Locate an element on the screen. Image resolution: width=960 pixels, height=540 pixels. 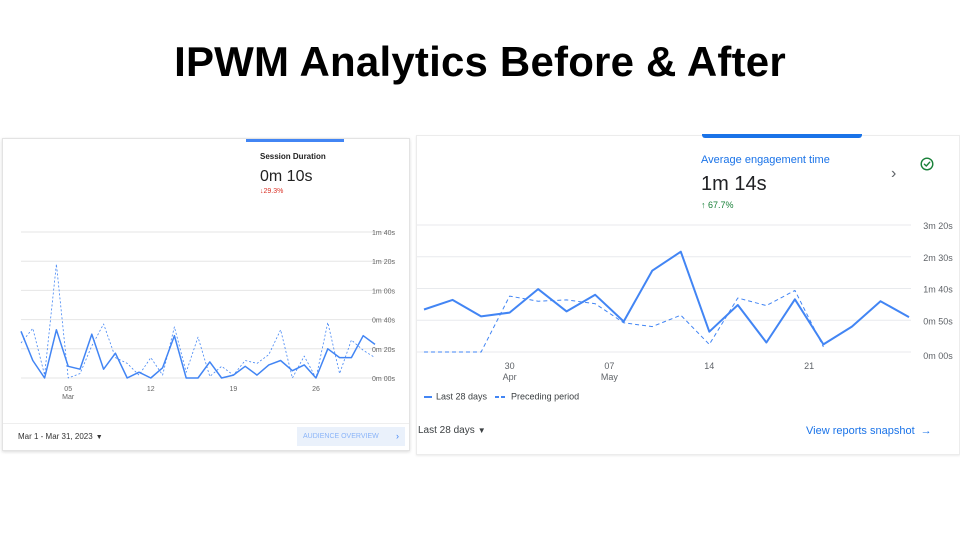
date-range-label: Last 28 days is located at coordinates (446, 430).